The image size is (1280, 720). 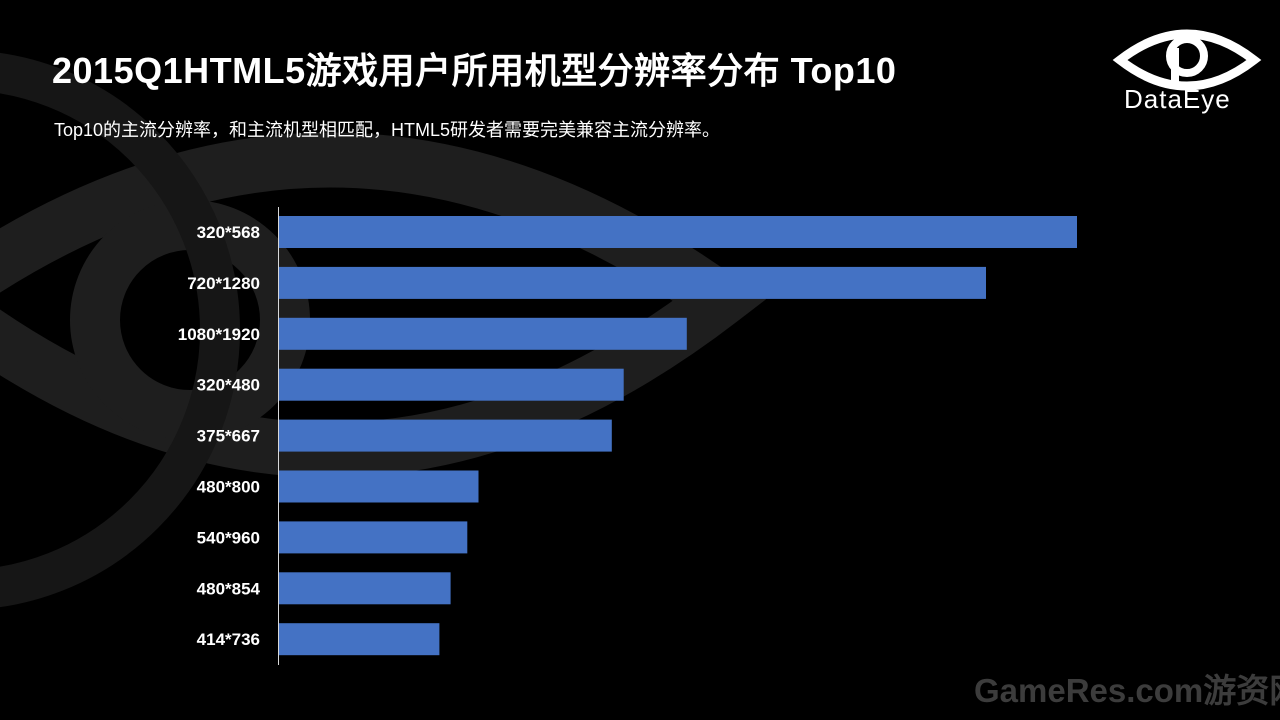 What do you see at coordinates (228, 232) in the screenshot?
I see `category-label: 320*568` at bounding box center [228, 232].